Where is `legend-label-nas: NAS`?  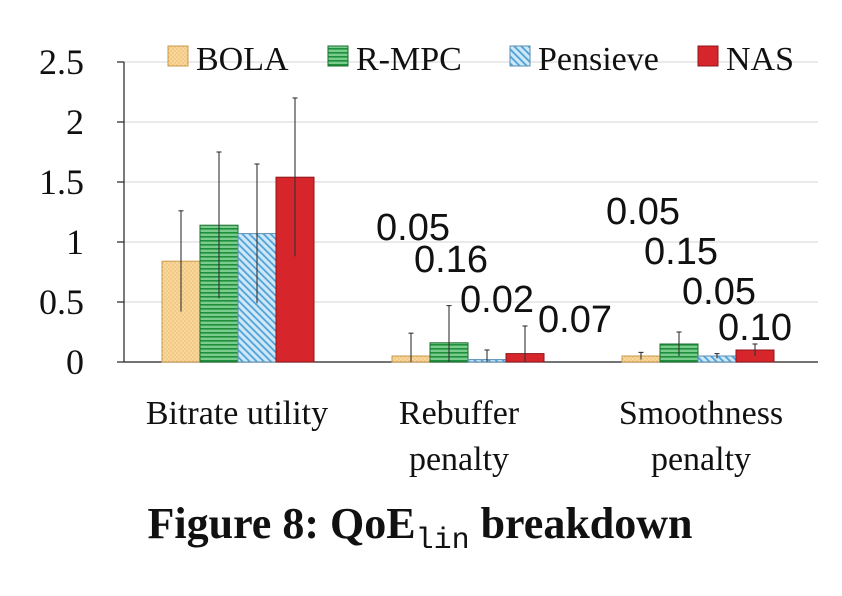 legend-label-nas: NAS is located at coordinates (760, 59).